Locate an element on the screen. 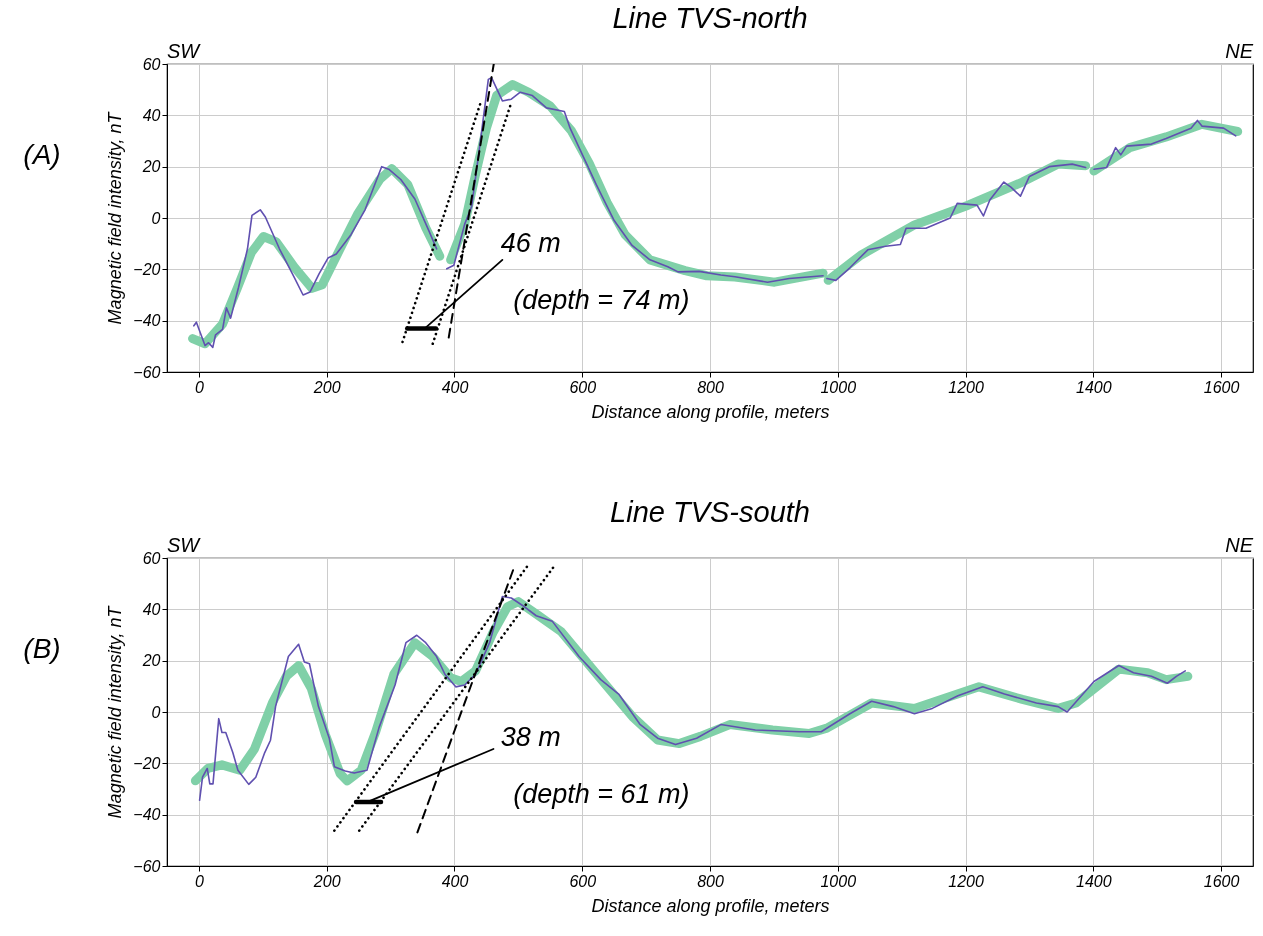 This screenshot has height=936, width=1263. text: (A) is located at coordinates (42, 155).